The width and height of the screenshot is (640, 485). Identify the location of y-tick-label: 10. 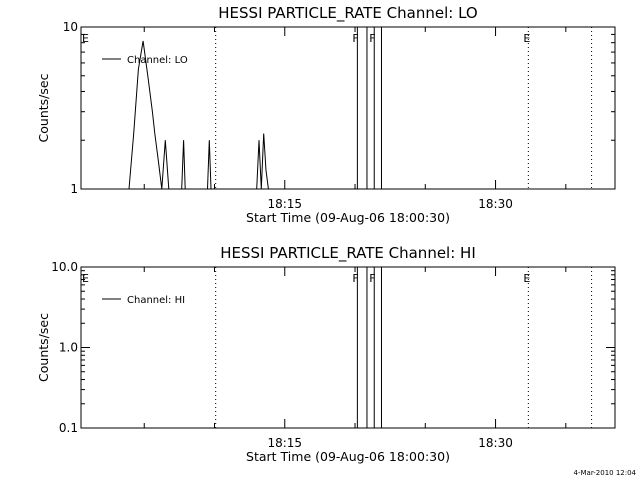
(70, 27).